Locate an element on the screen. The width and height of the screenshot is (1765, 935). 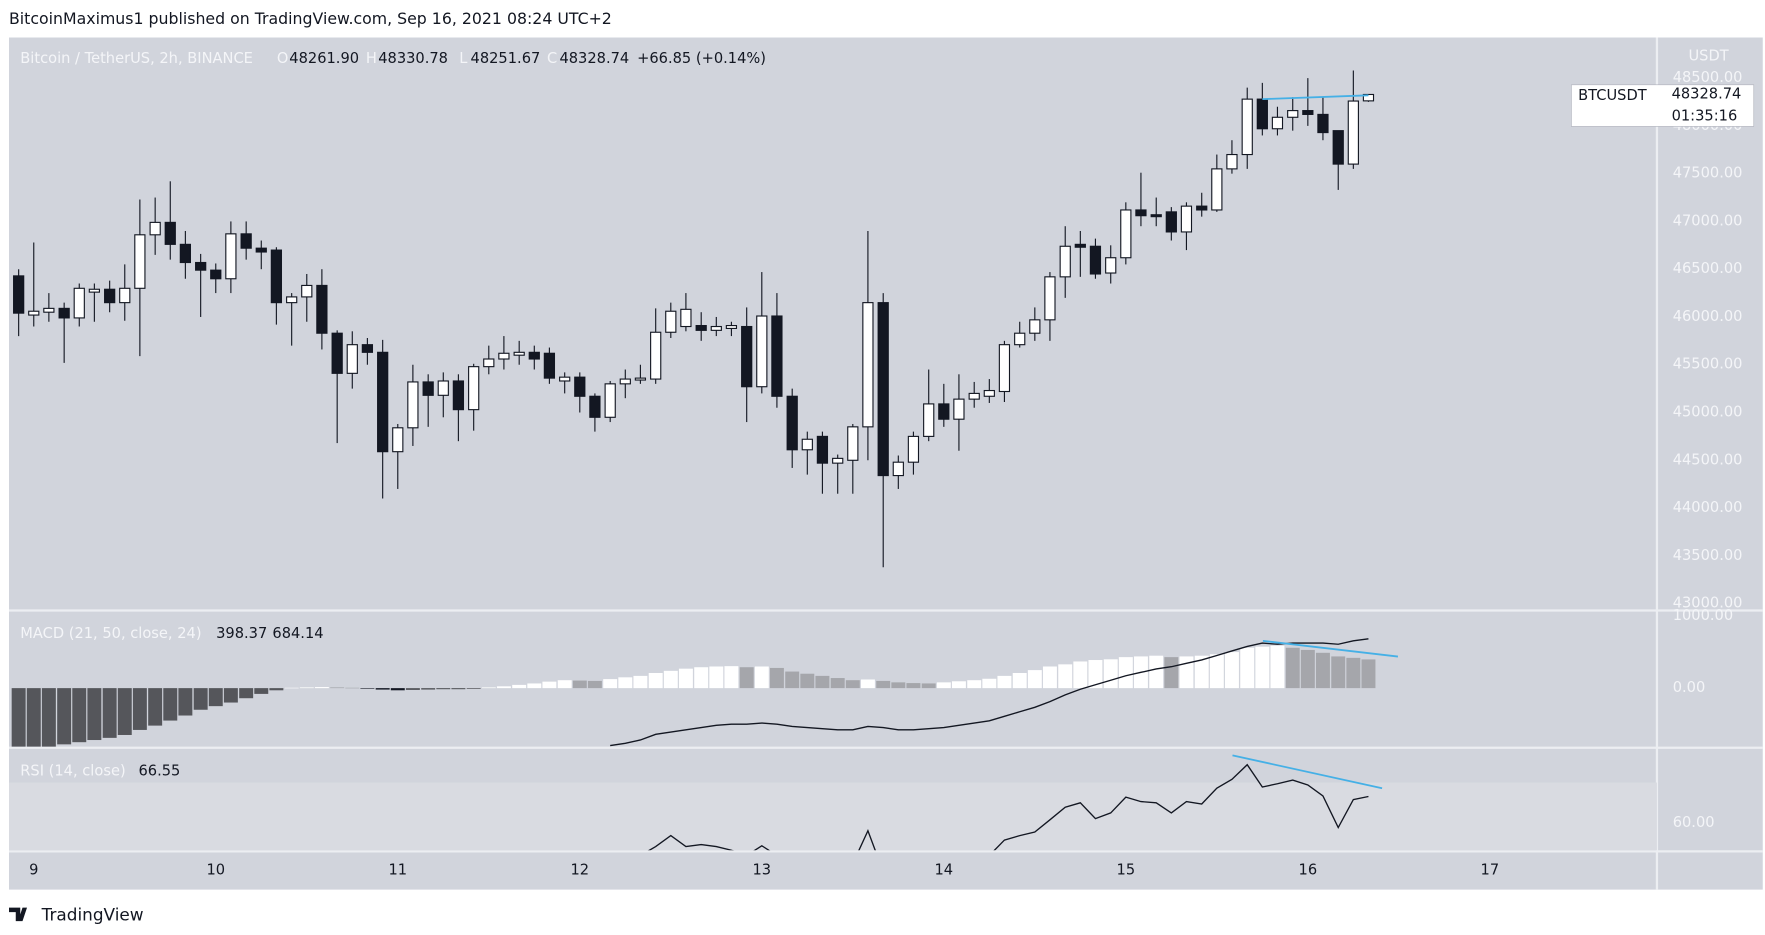
quote-label: H is located at coordinates (371, 58).